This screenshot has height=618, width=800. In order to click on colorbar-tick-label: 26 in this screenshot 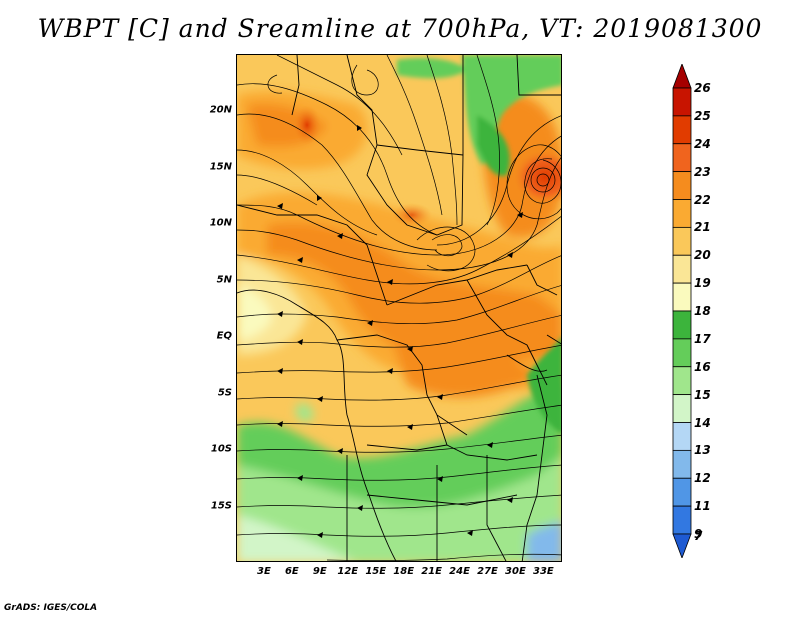, I will do `click(702, 88)`.